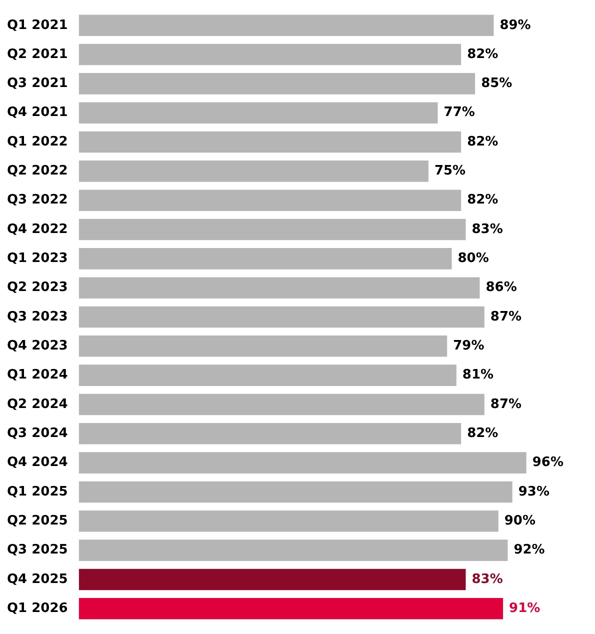 This screenshot has height=634, width=595. I want to click on y-tick-label: Q3 2024, so click(37, 434).